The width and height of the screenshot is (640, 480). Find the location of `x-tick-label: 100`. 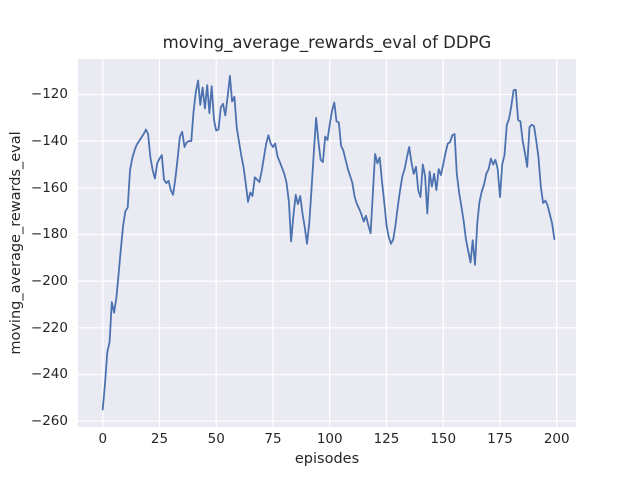

x-tick-label: 100 is located at coordinates (329, 439).